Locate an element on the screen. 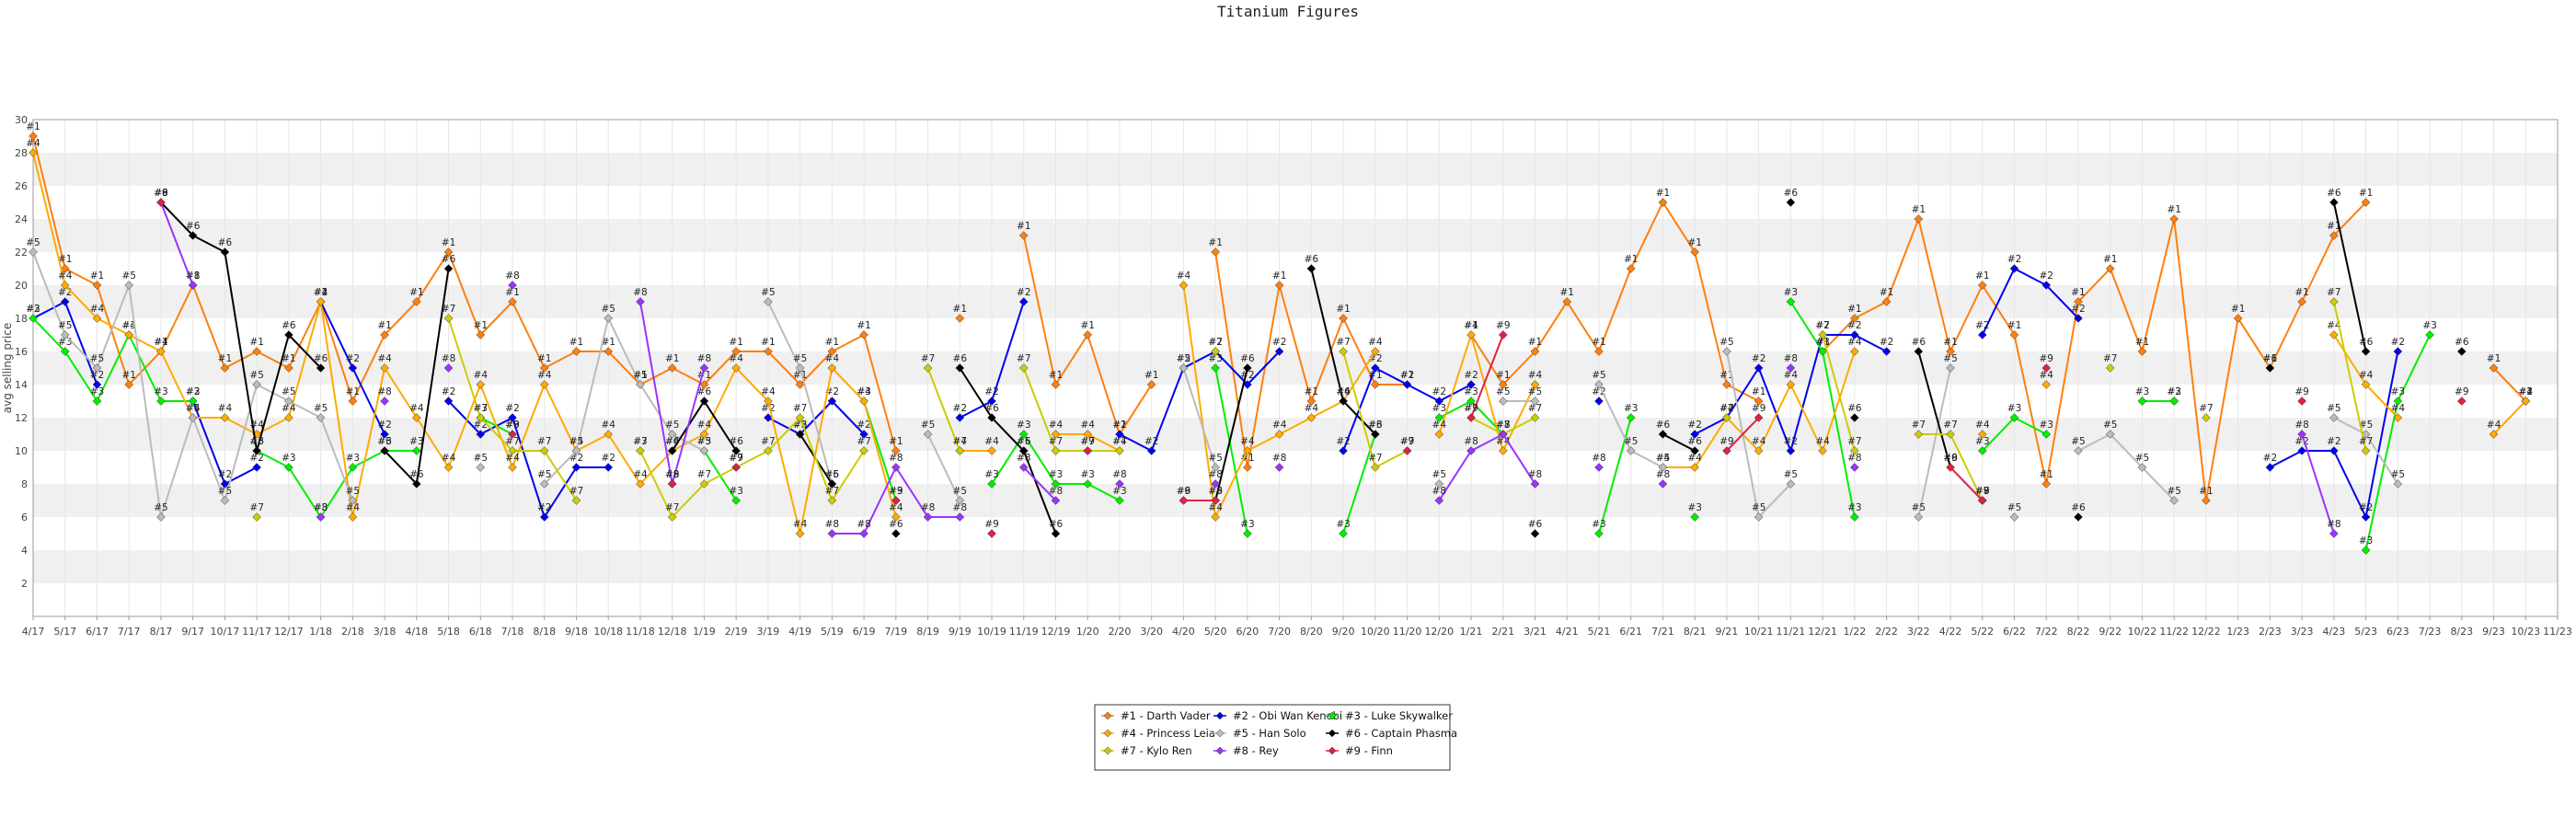 The image size is (2576, 828). x-tick-label: 7/21 is located at coordinates (1662, 632).